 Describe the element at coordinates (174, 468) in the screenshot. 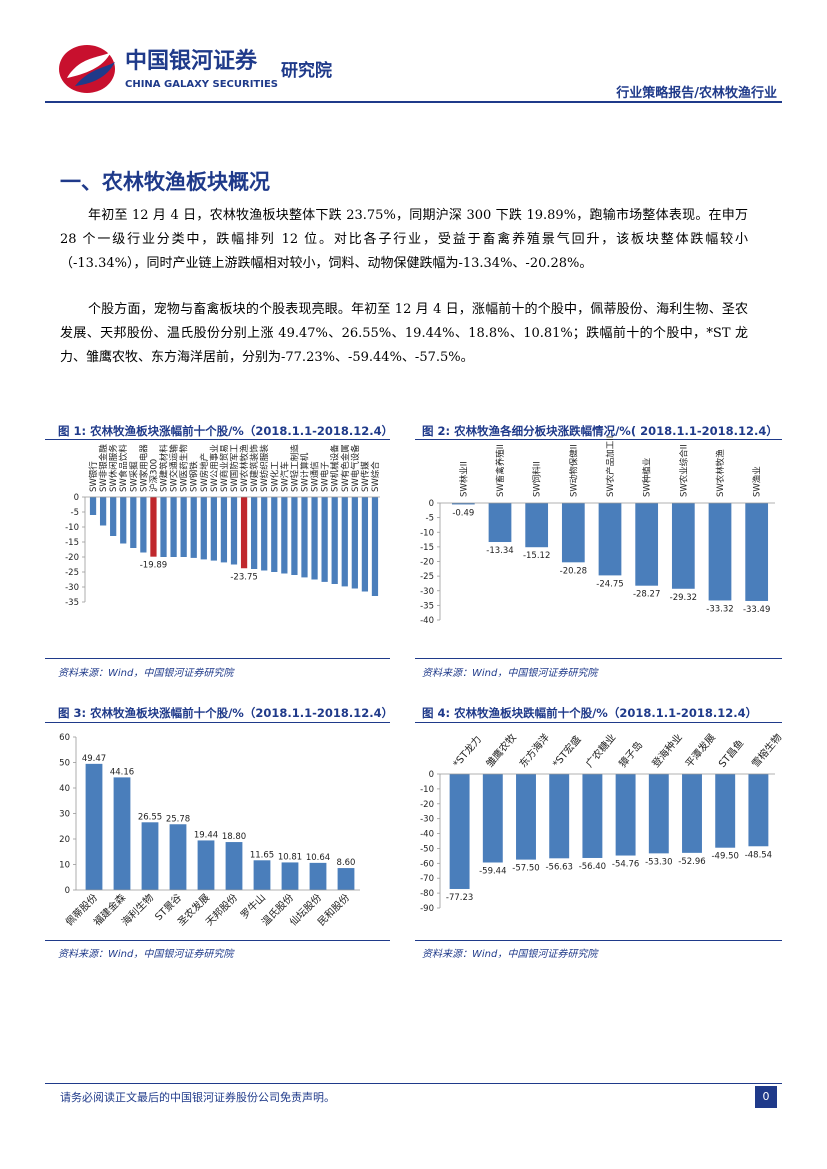

I see `x-tick-label: SW交通运输` at that location.